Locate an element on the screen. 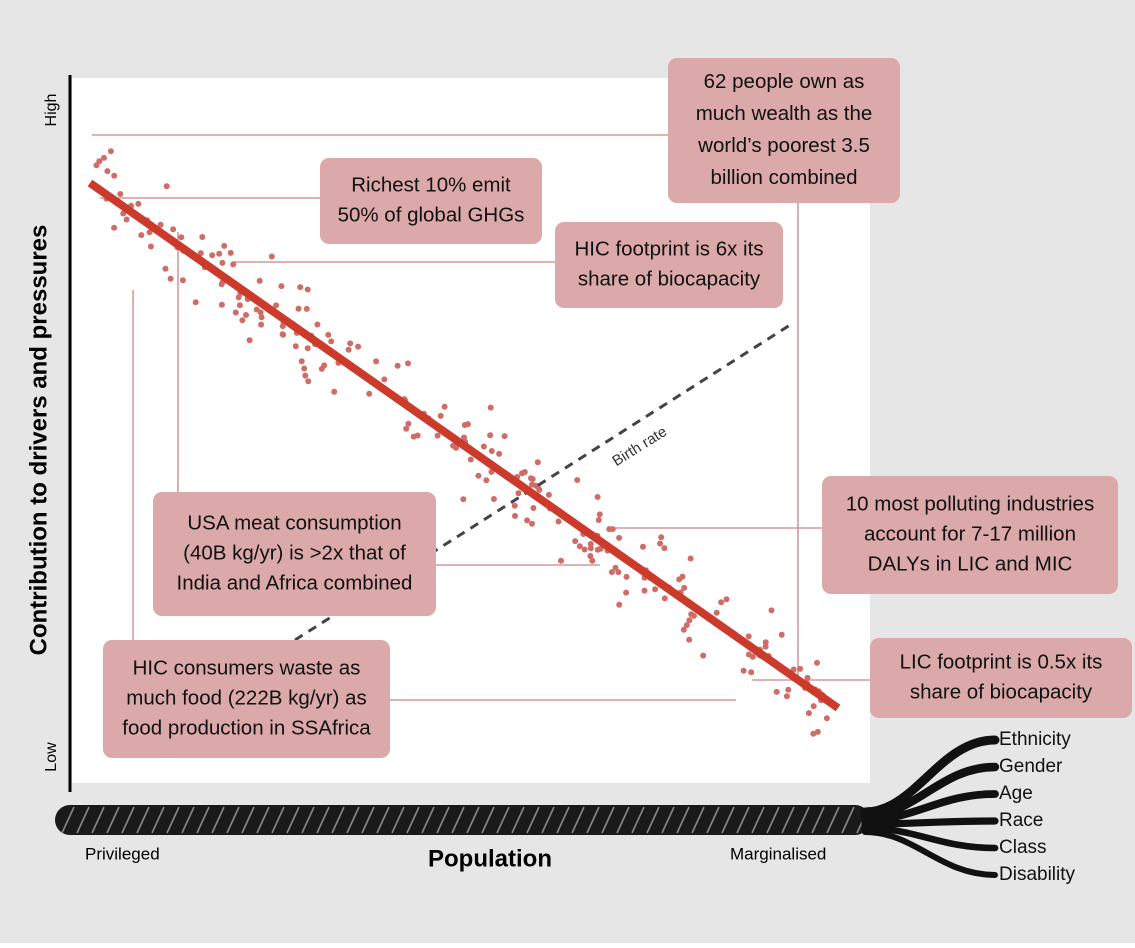 The image size is (1135, 948). y-axis-label: Contribution to drivers and pressures is located at coordinates (38, 440).